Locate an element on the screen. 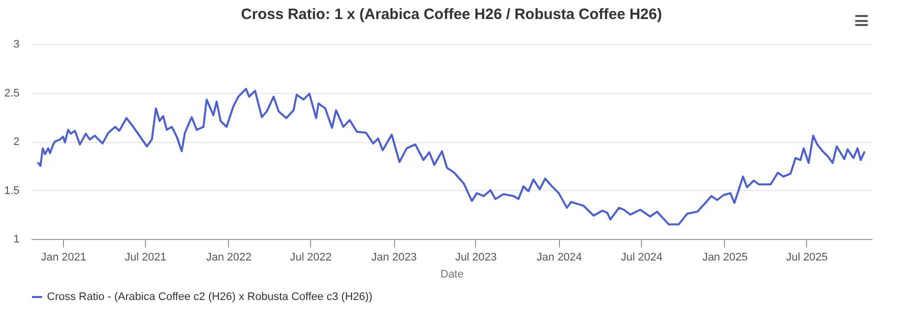 The image size is (900, 321). x-tick-label: Jul 2022 is located at coordinates (311, 258).